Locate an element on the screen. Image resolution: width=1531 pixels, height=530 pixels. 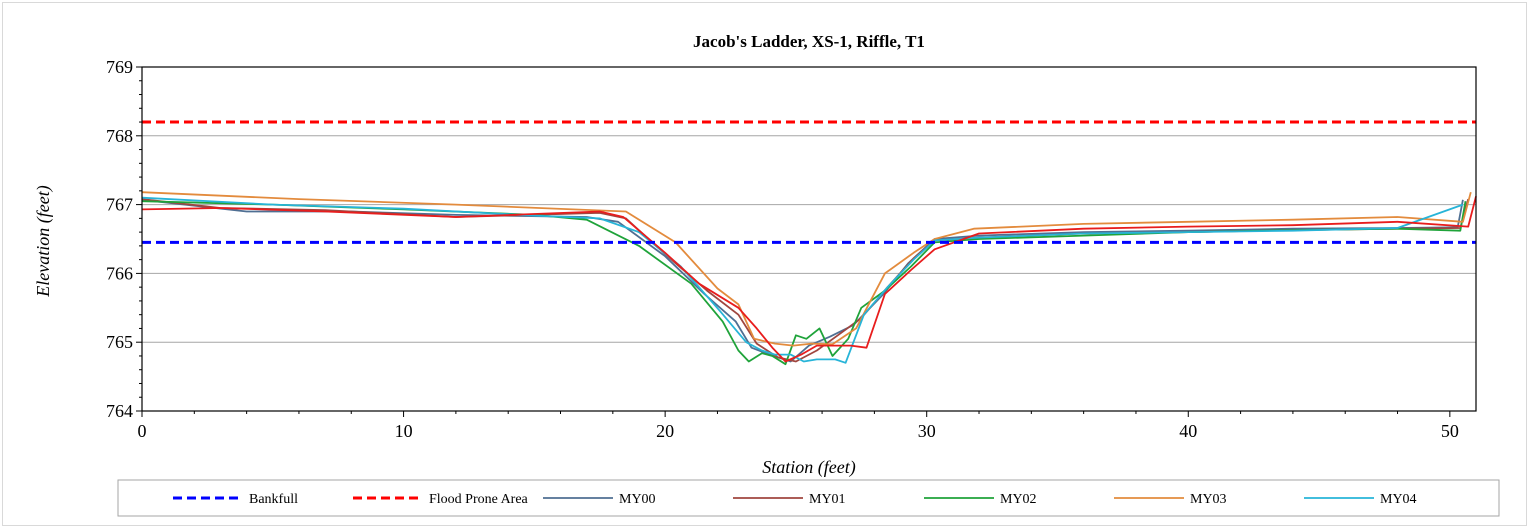
y-tick-label: 766 is located at coordinates (119, 273).